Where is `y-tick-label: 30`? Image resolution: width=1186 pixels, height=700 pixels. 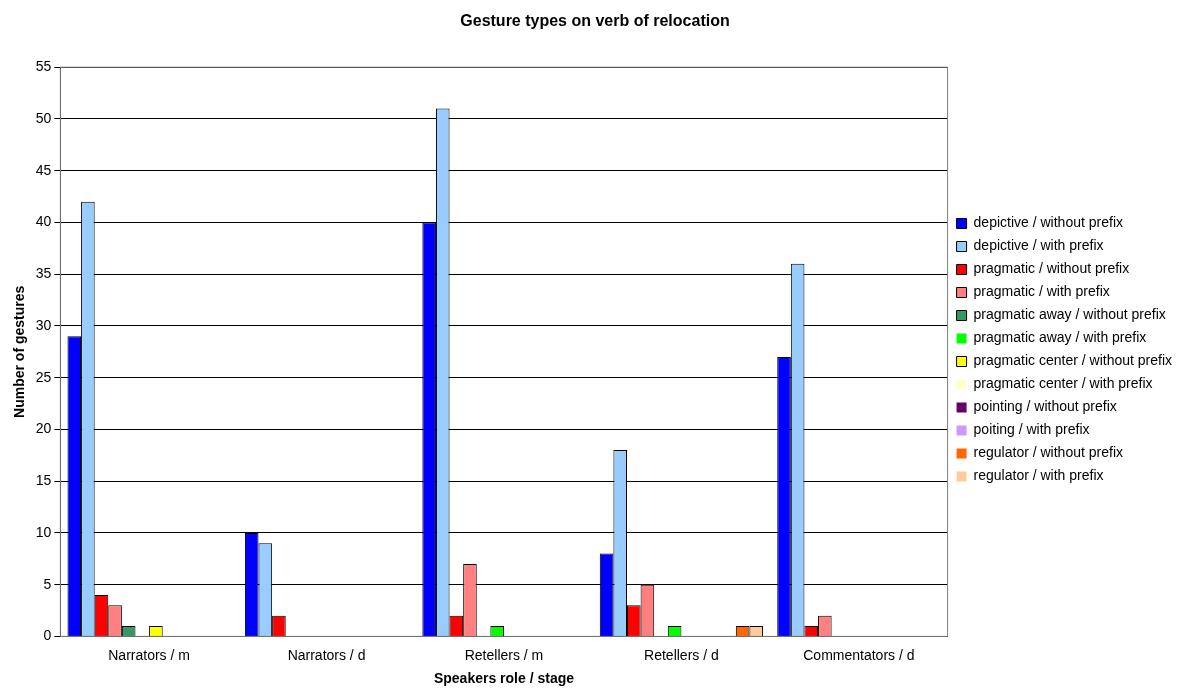
y-tick-label: 30 is located at coordinates (43, 324).